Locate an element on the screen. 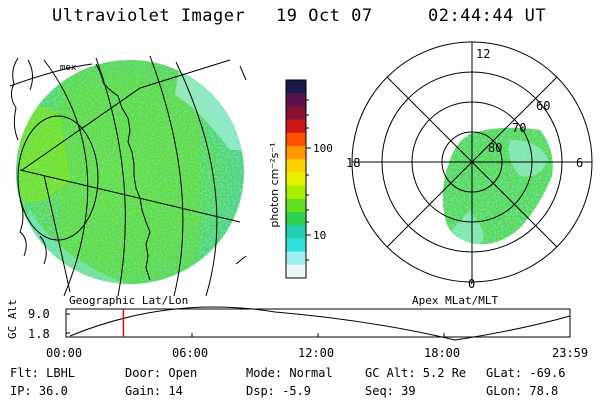  info-ip: IP: 36.0 is located at coordinates (39, 391).